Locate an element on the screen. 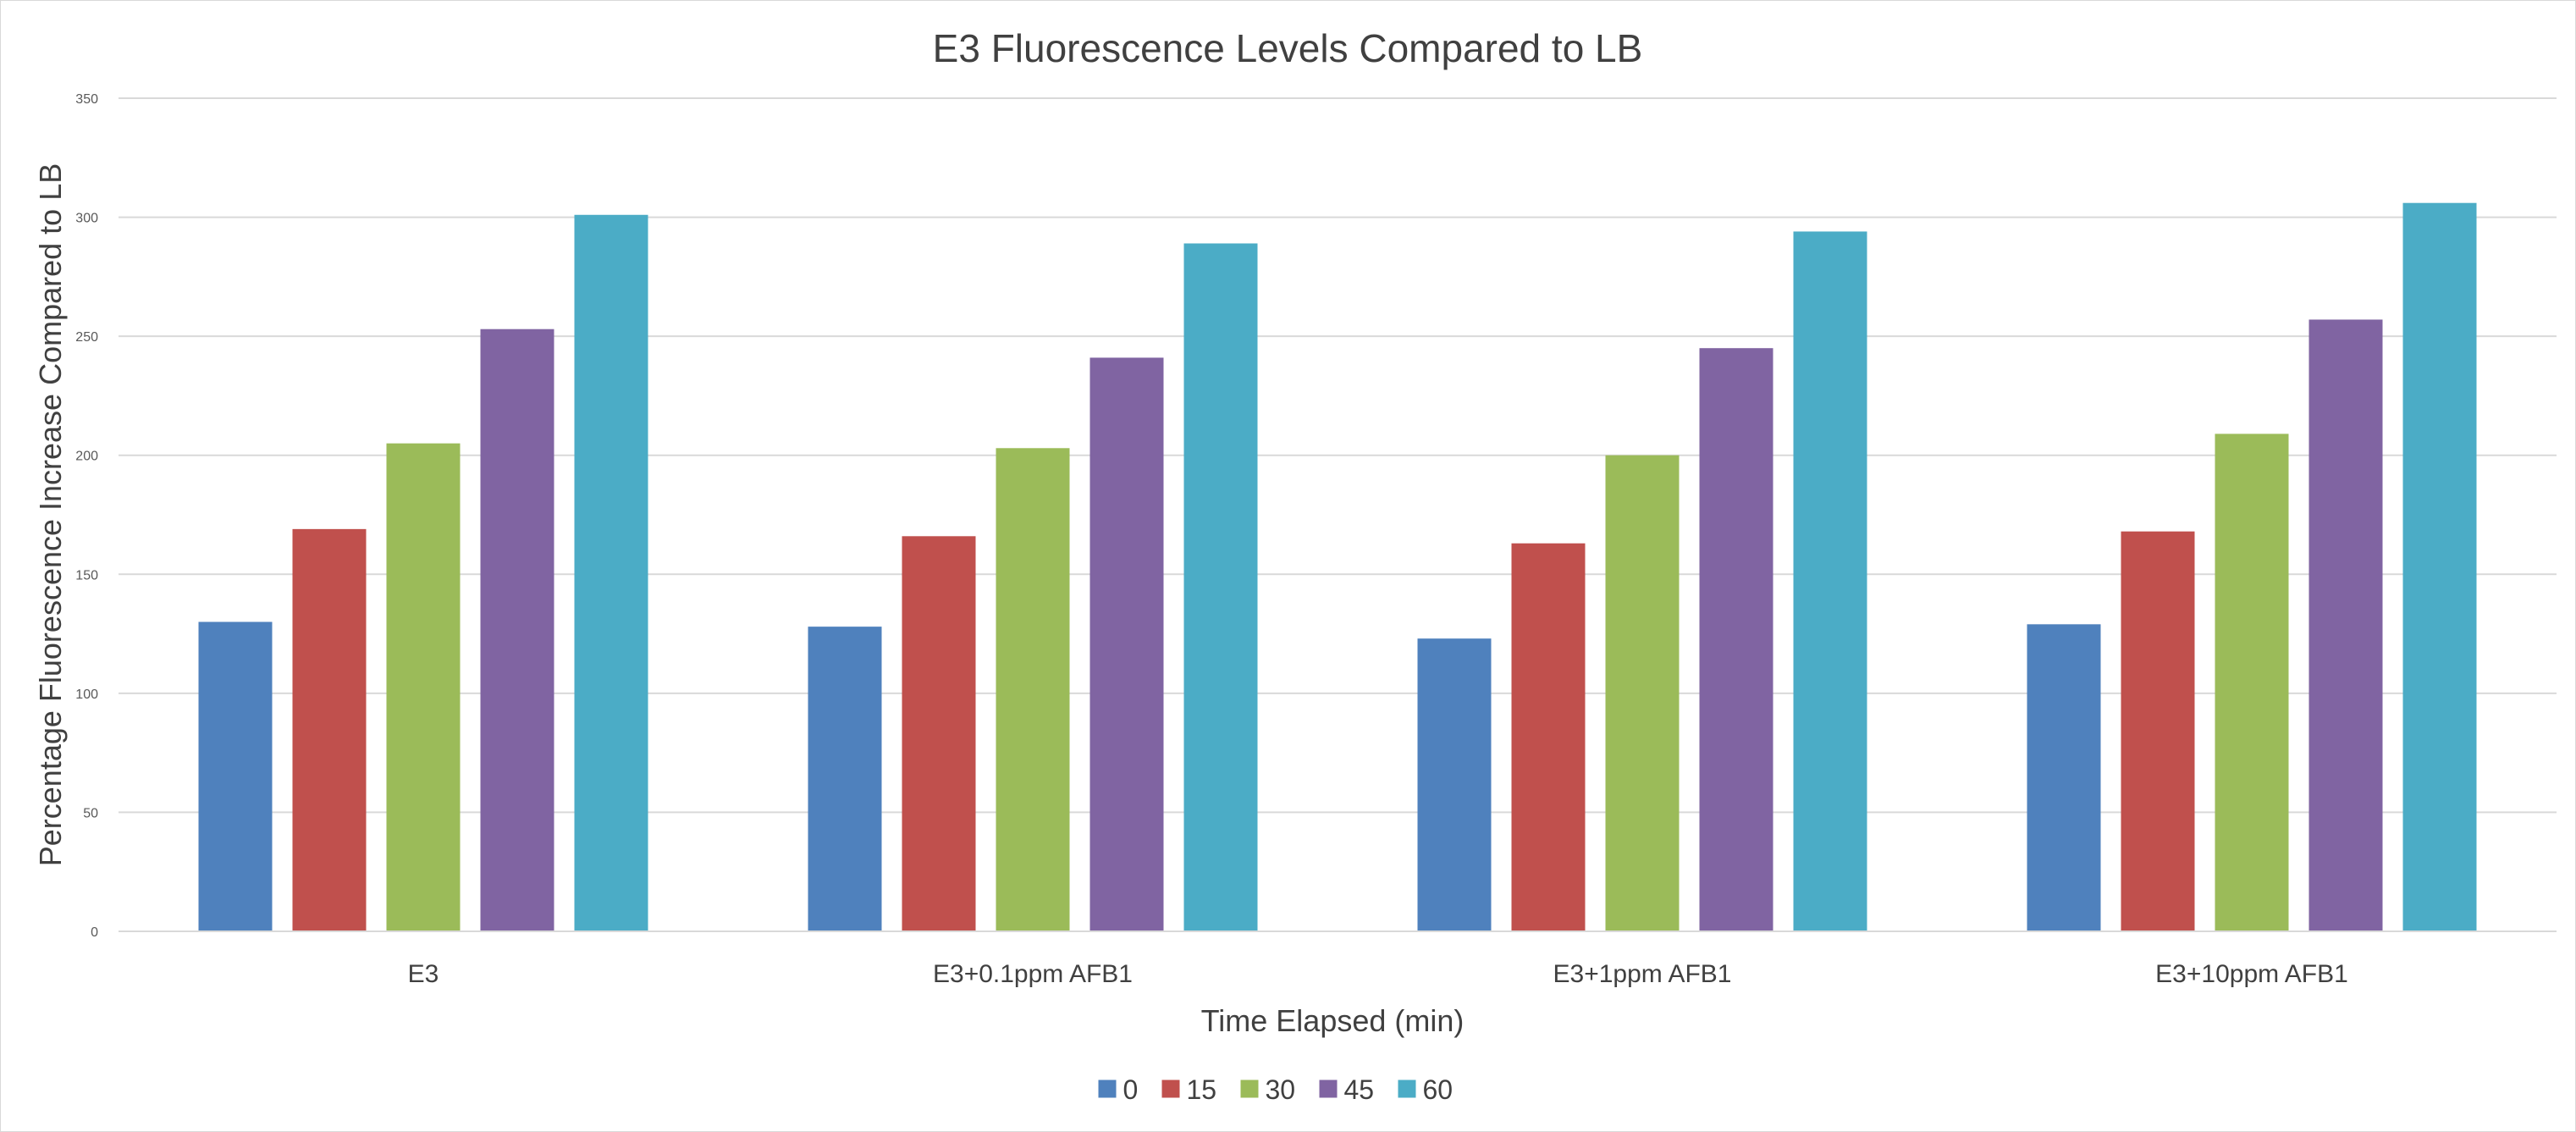 The height and width of the screenshot is (1132, 2576). legend-label: 60 is located at coordinates (1438, 1089).